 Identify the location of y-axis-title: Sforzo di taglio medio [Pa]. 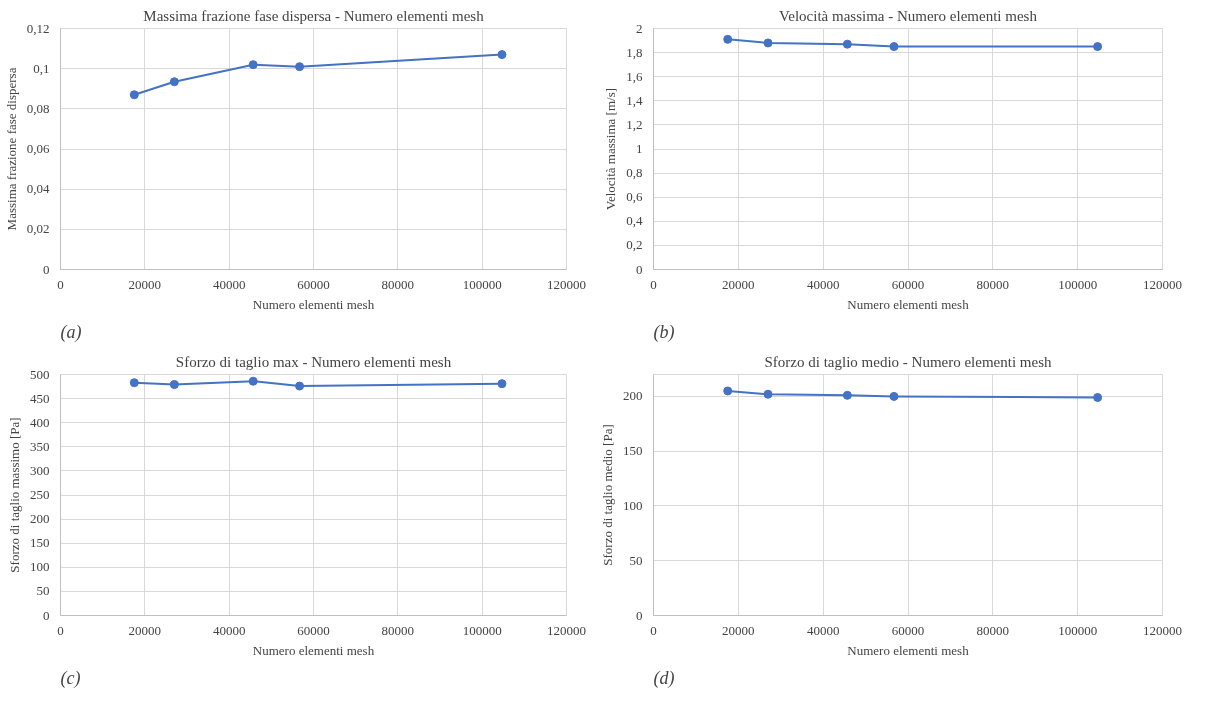
(607, 495).